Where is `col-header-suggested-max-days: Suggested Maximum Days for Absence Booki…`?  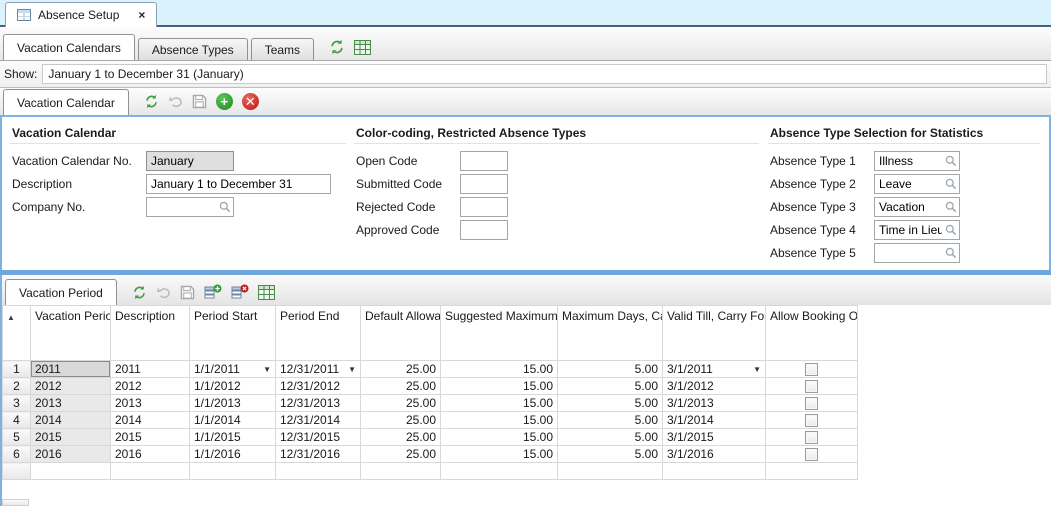 col-header-suggested-max-days: Suggested Maximum Days for Absence Booki… is located at coordinates (499, 333).